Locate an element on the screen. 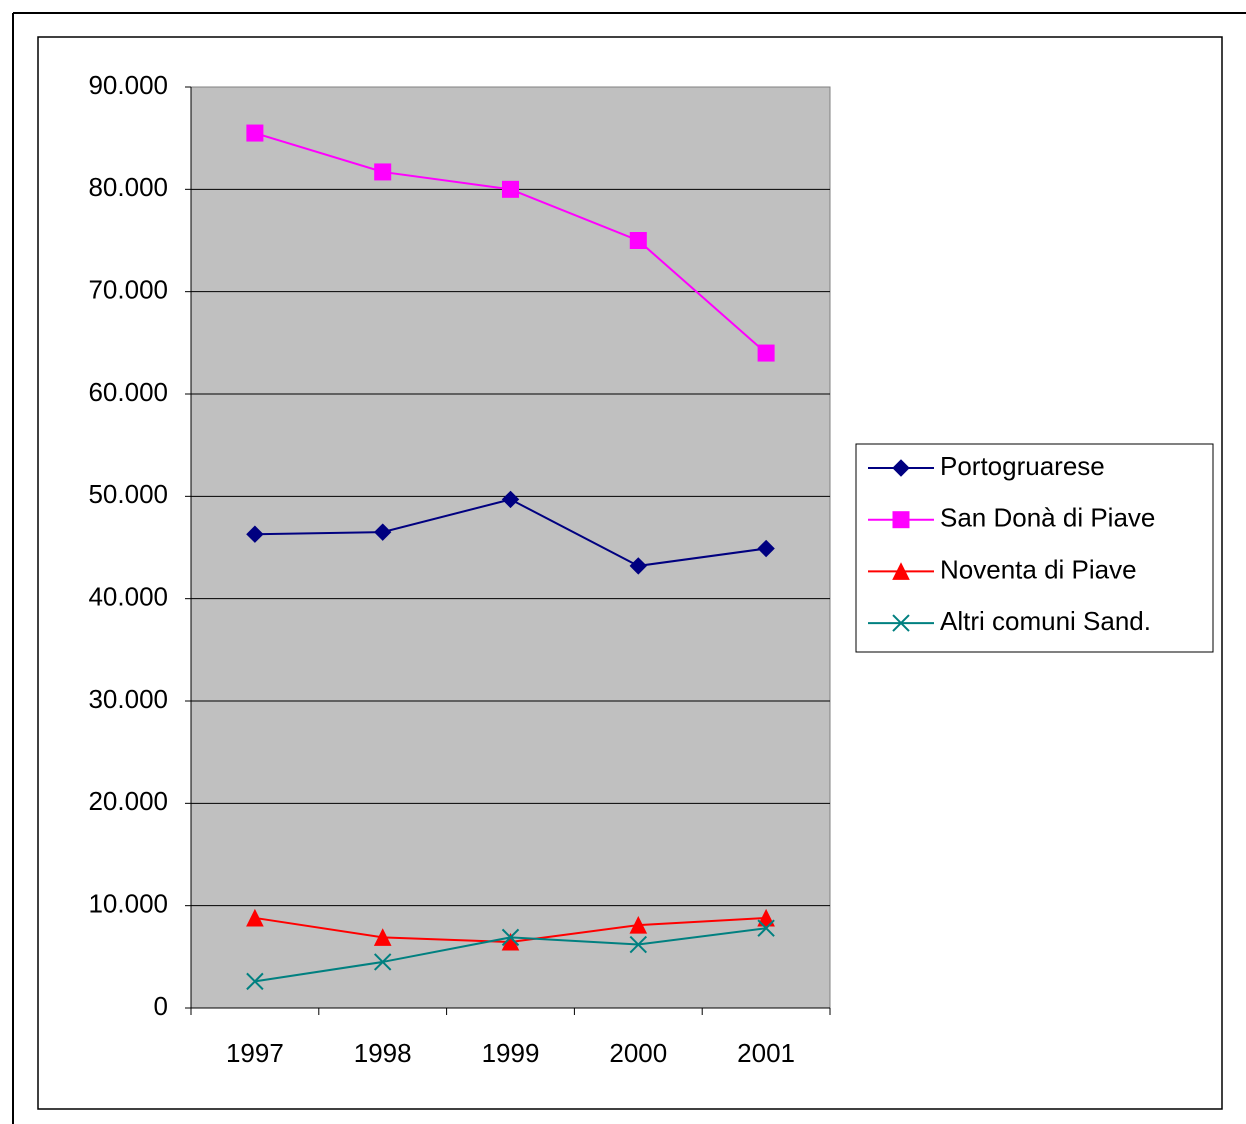  x-tick-label: 2000 is located at coordinates (638, 1053).